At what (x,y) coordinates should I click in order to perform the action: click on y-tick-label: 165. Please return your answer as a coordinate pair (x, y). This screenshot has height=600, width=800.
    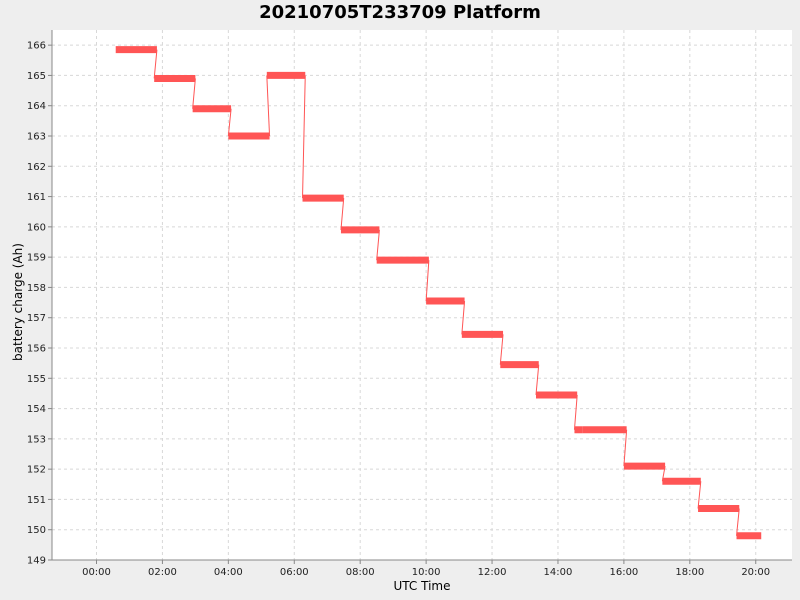
    Looking at the image, I should click on (36, 76).